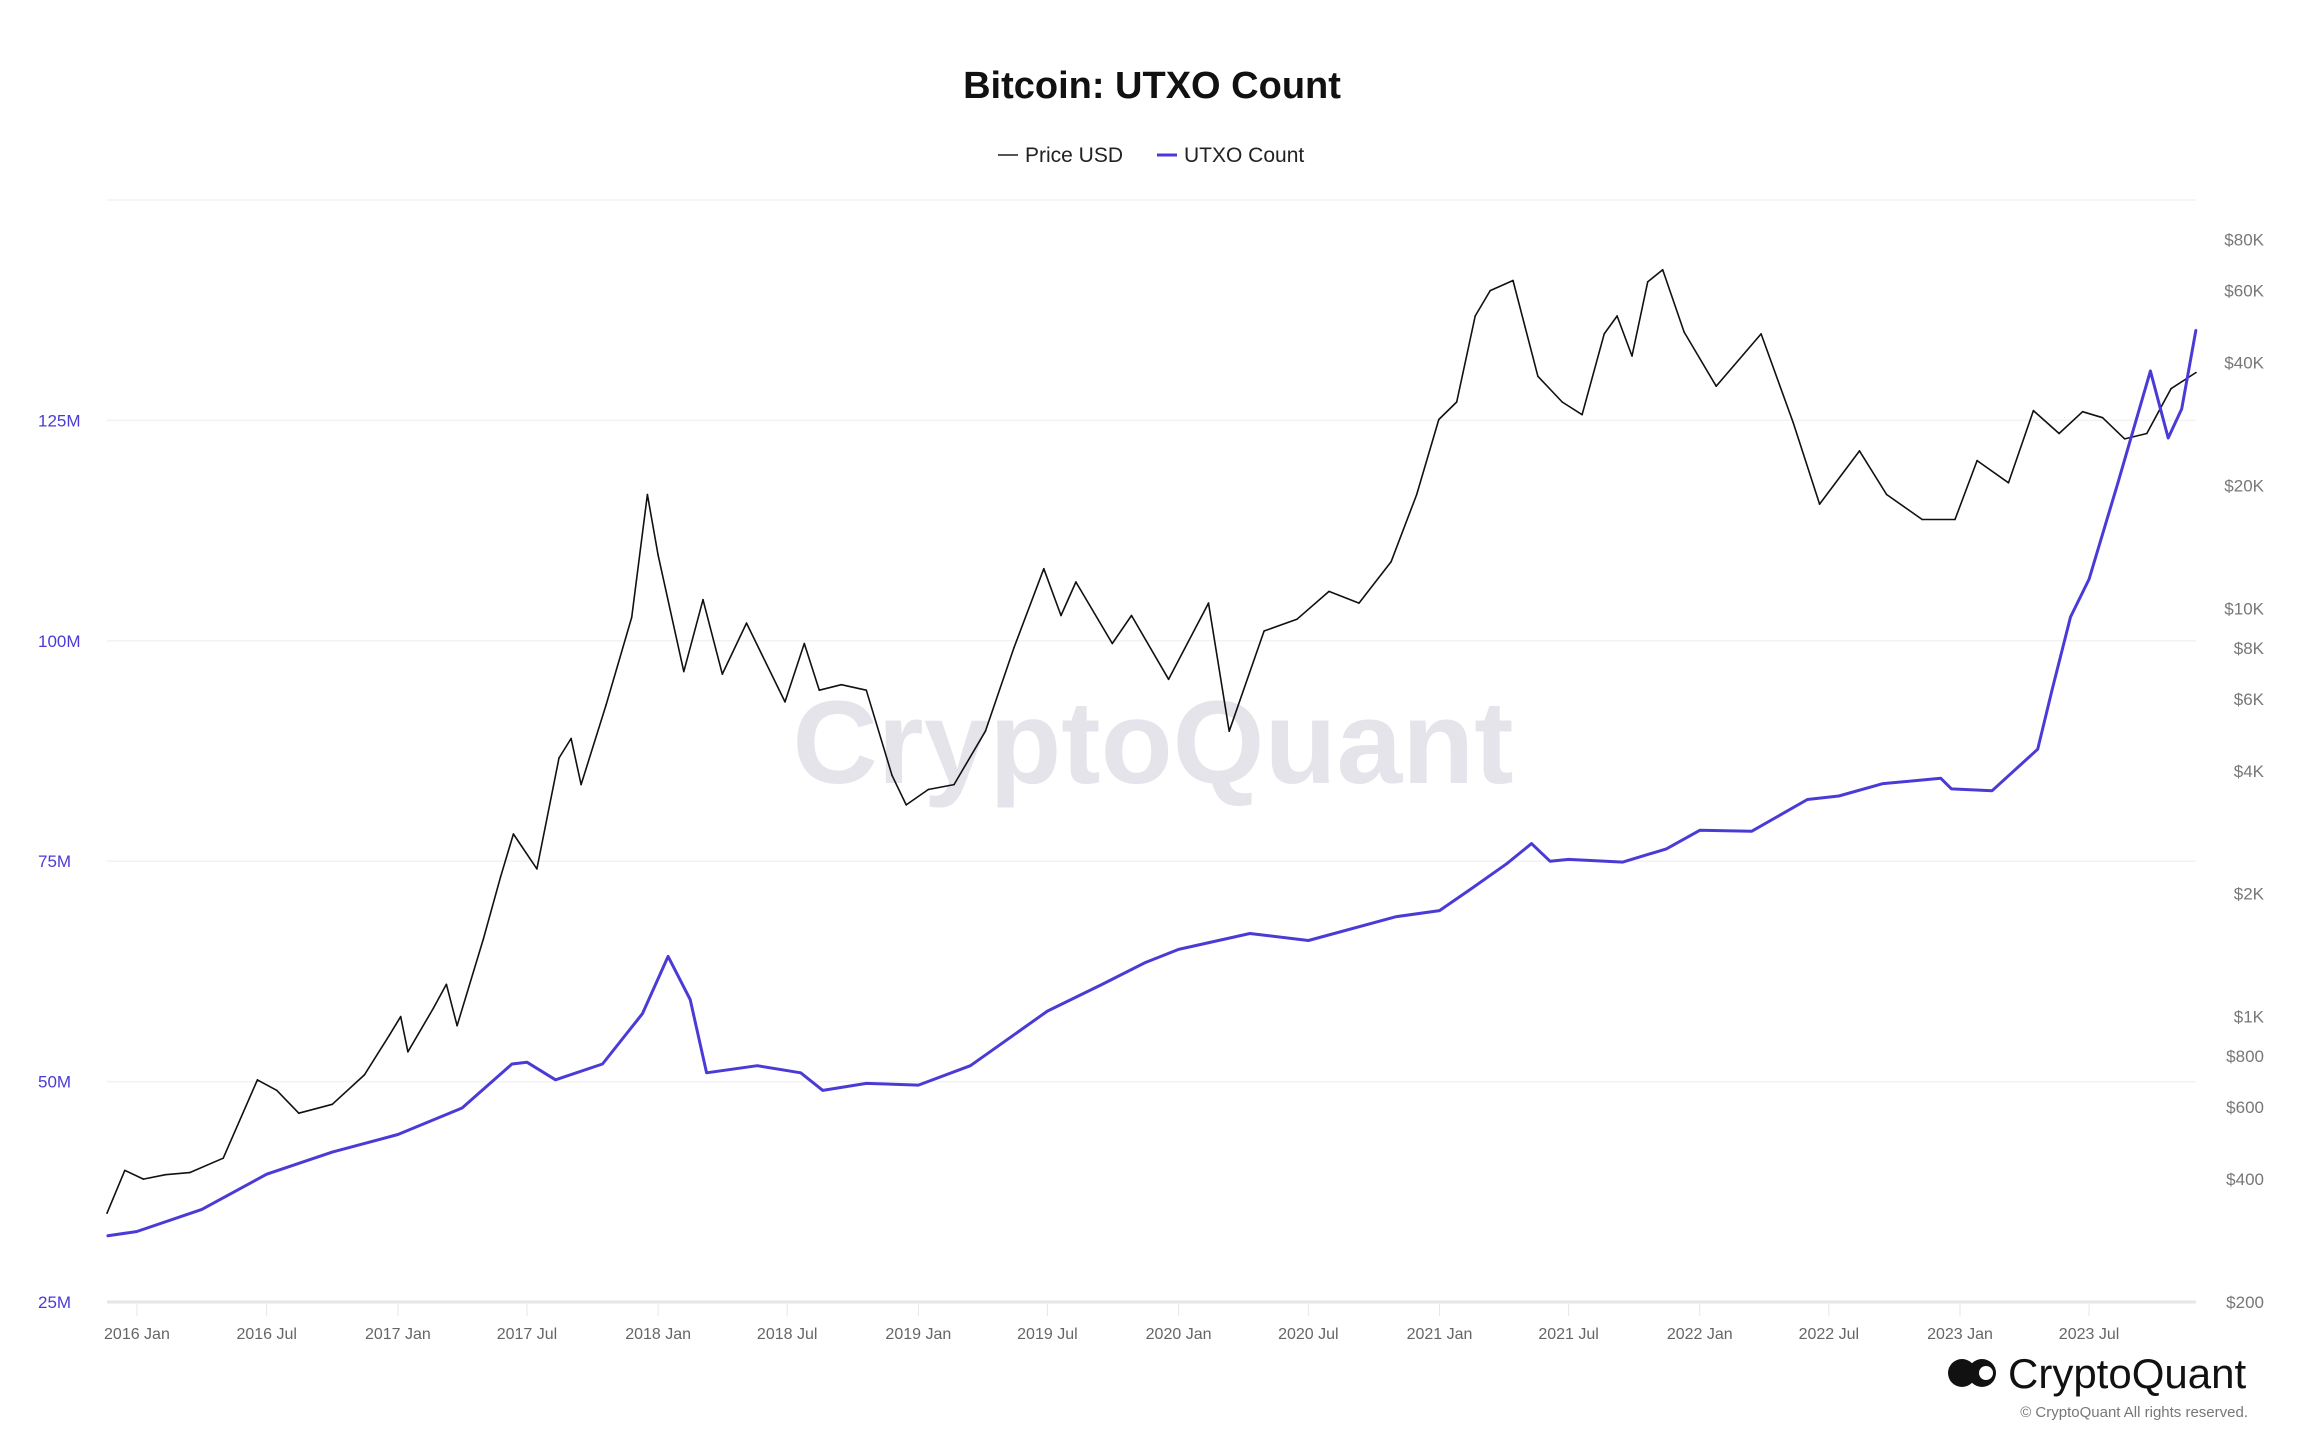  I want to click on right-tick-label: $6K, so click(2249, 699).